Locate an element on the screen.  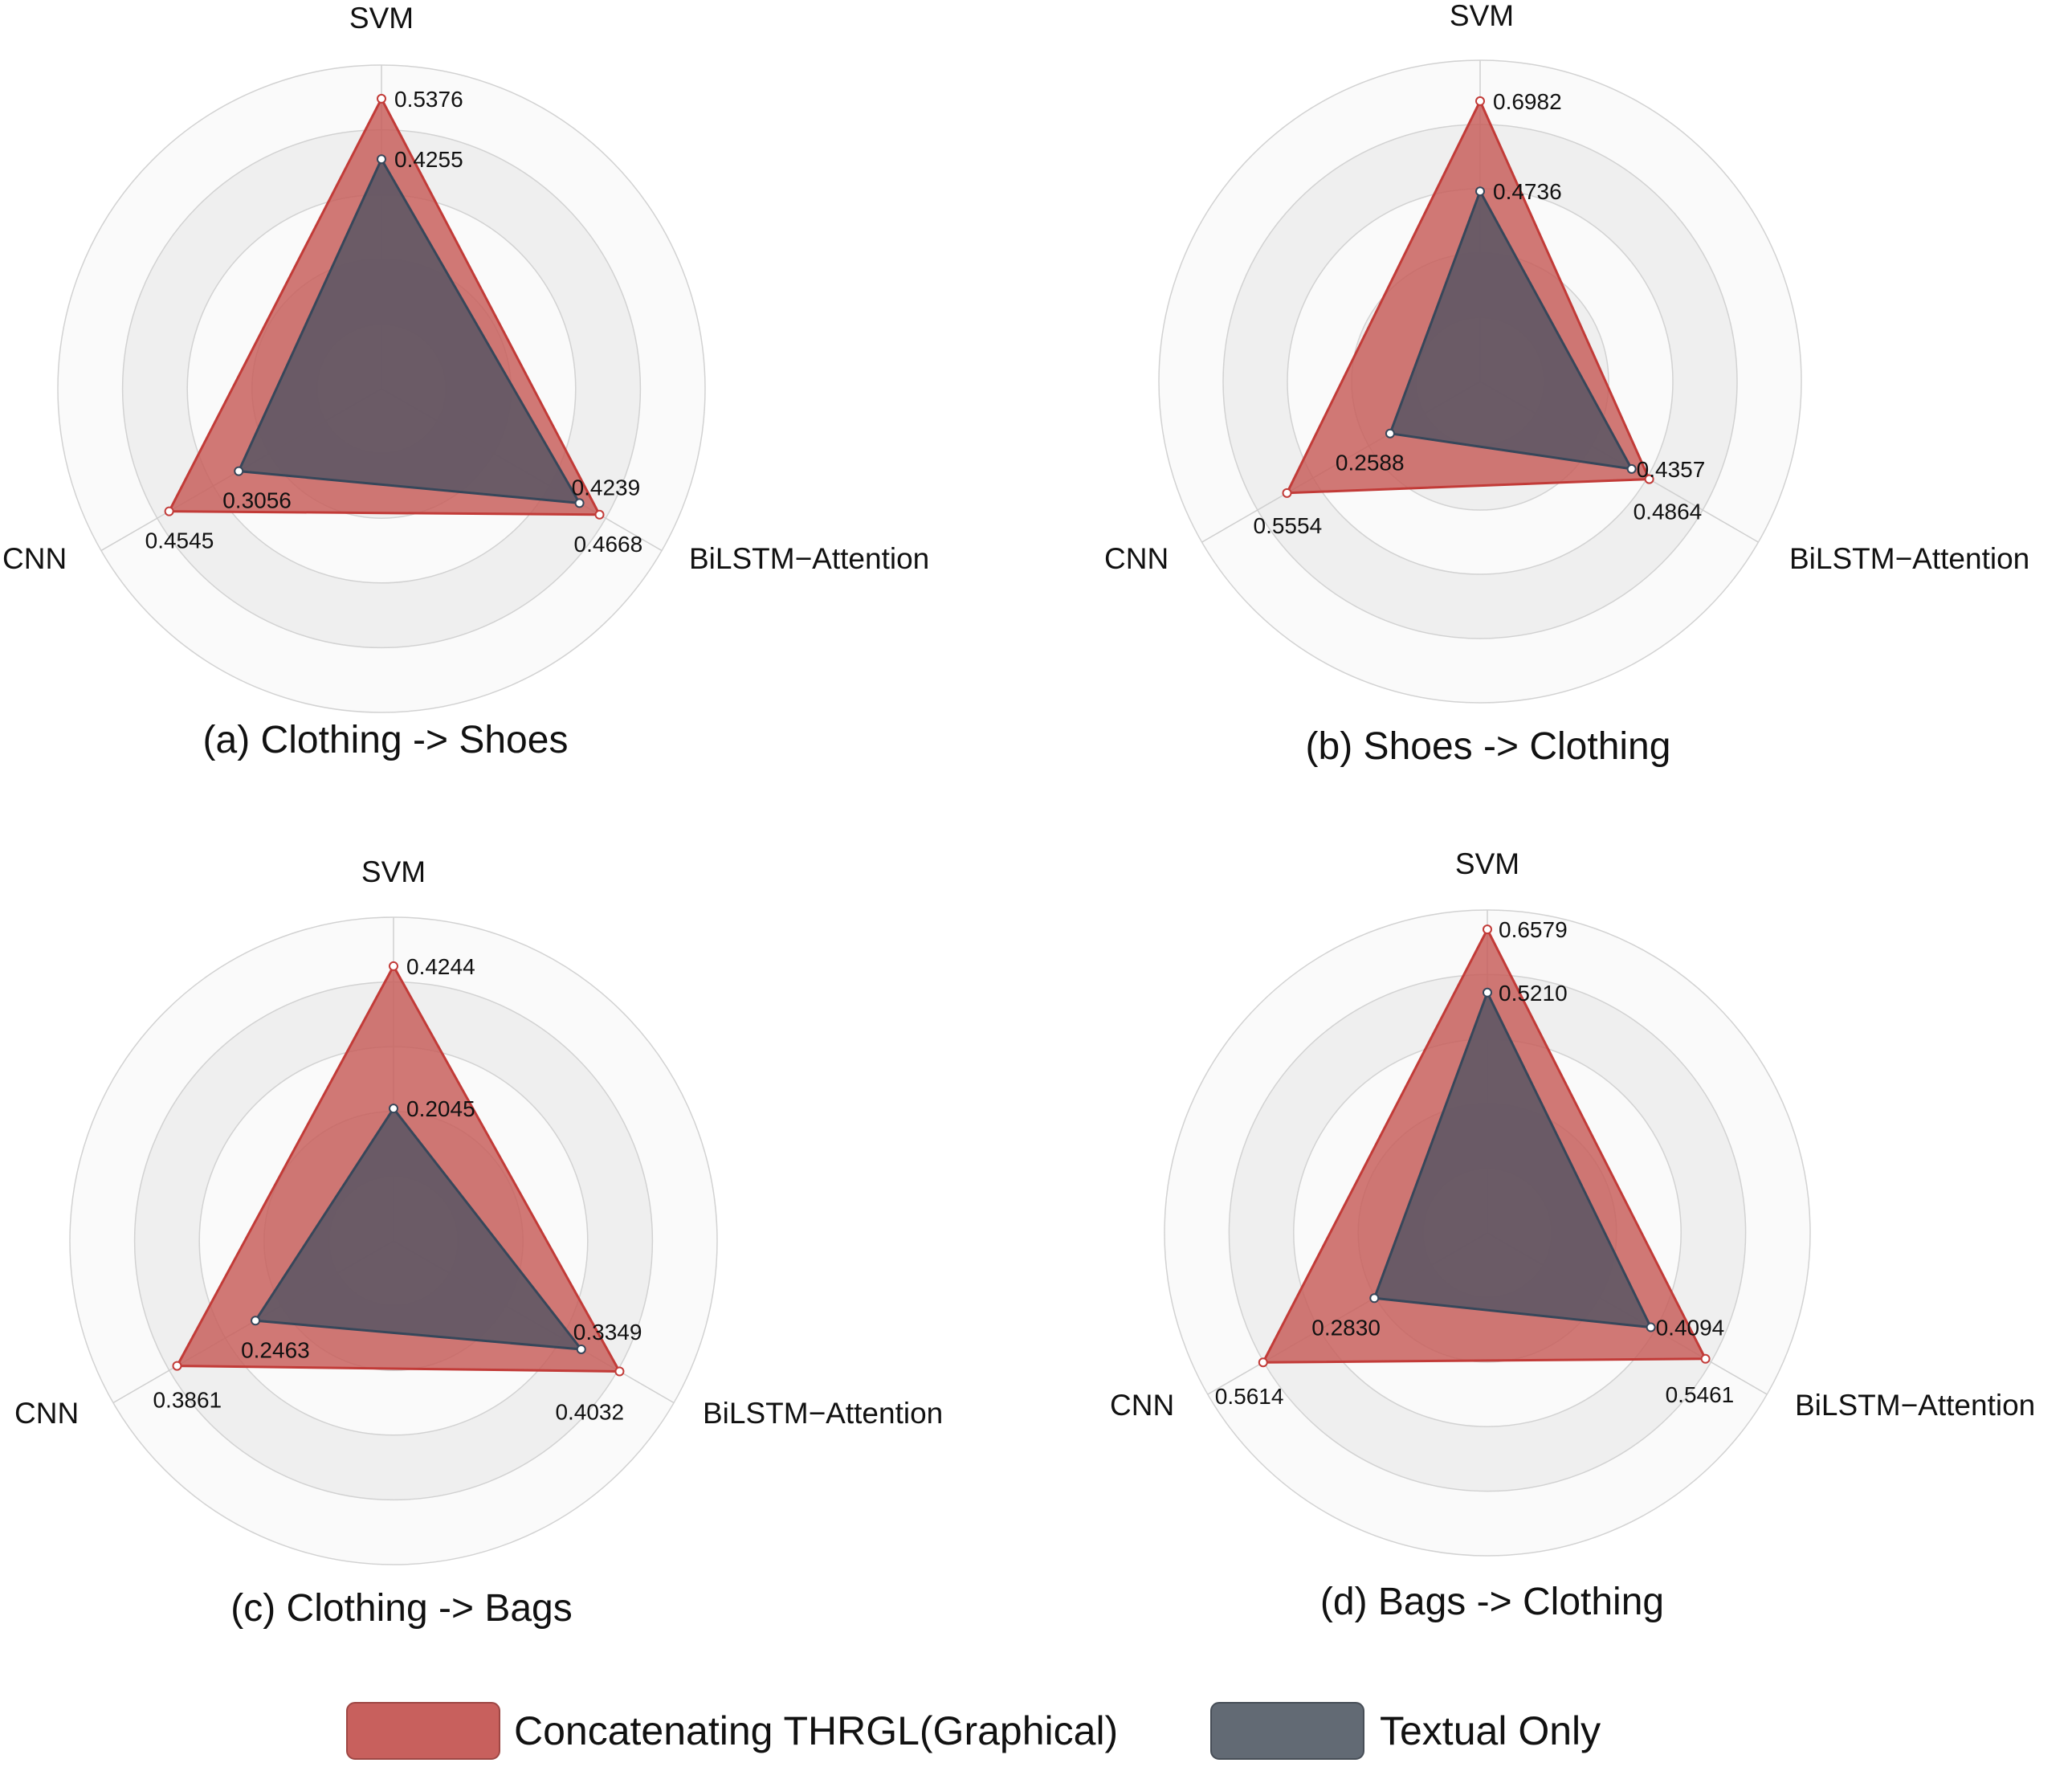
series-graphical-value-label-1: 0.4032 is located at coordinates (589, 1411).